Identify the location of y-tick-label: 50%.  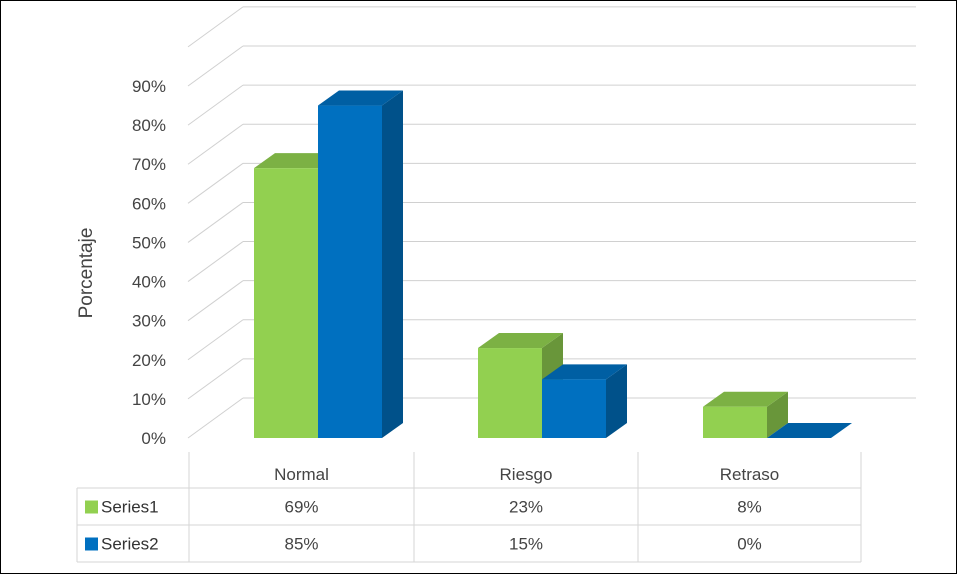
(149, 242).